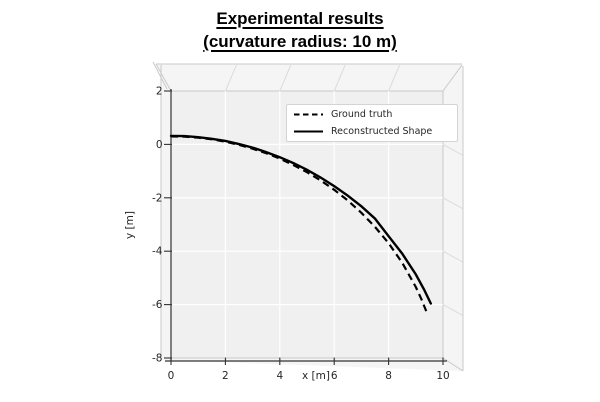 This screenshot has width=600, height=402. I want to click on y-tick-label: 2, so click(159, 92).